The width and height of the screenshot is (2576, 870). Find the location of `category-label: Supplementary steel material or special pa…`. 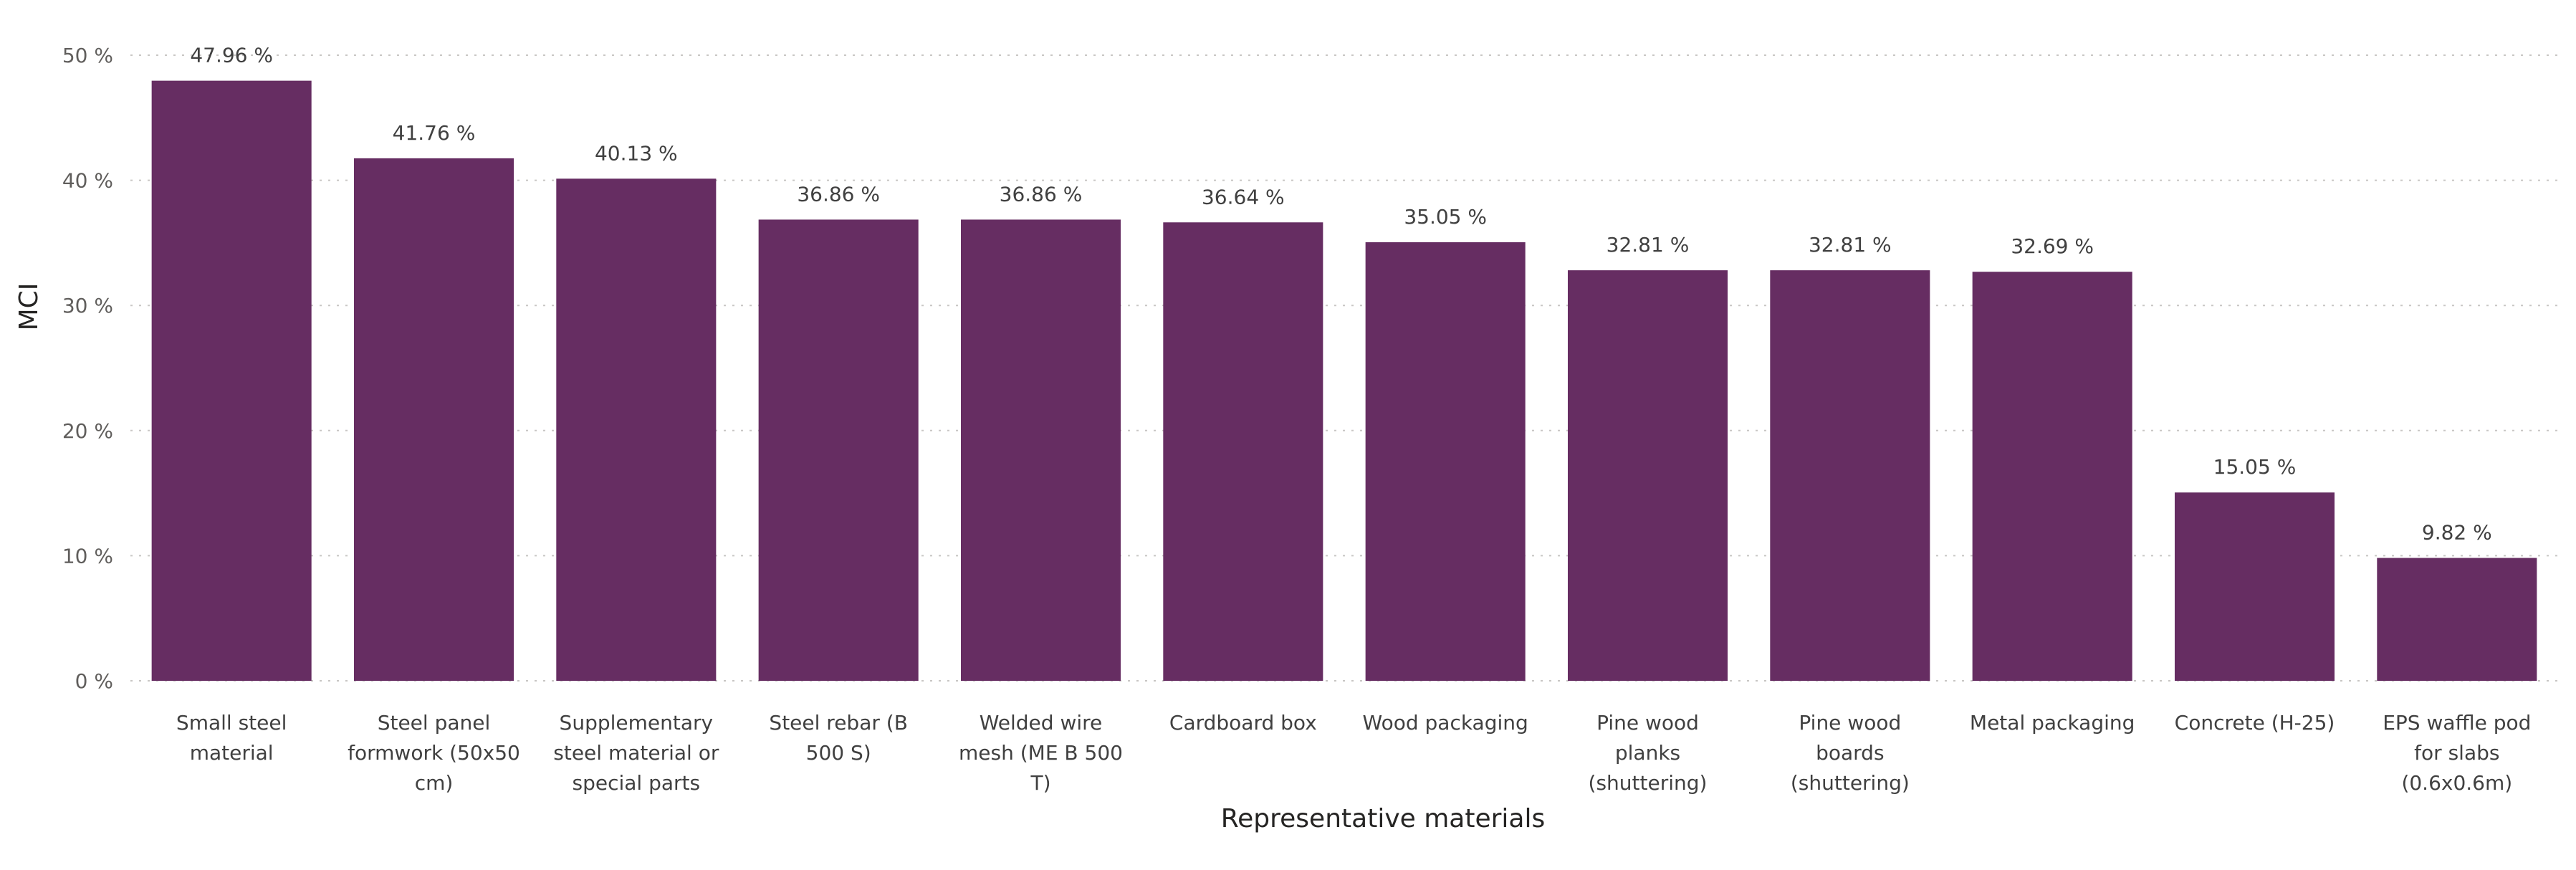

category-label: Supplementary steel material or special pa… is located at coordinates (636, 753).